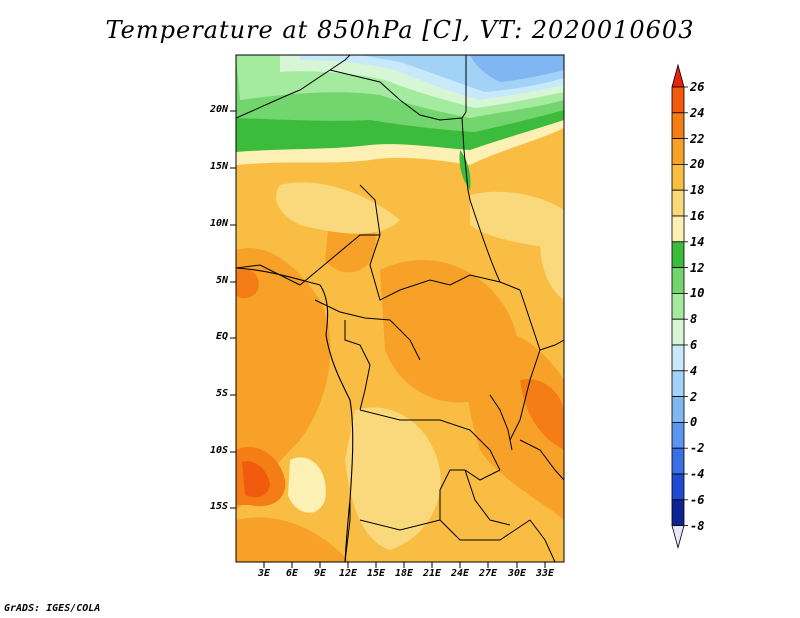  Describe the element at coordinates (694, 345) in the screenshot. I see `colorbar-label: 6` at that location.